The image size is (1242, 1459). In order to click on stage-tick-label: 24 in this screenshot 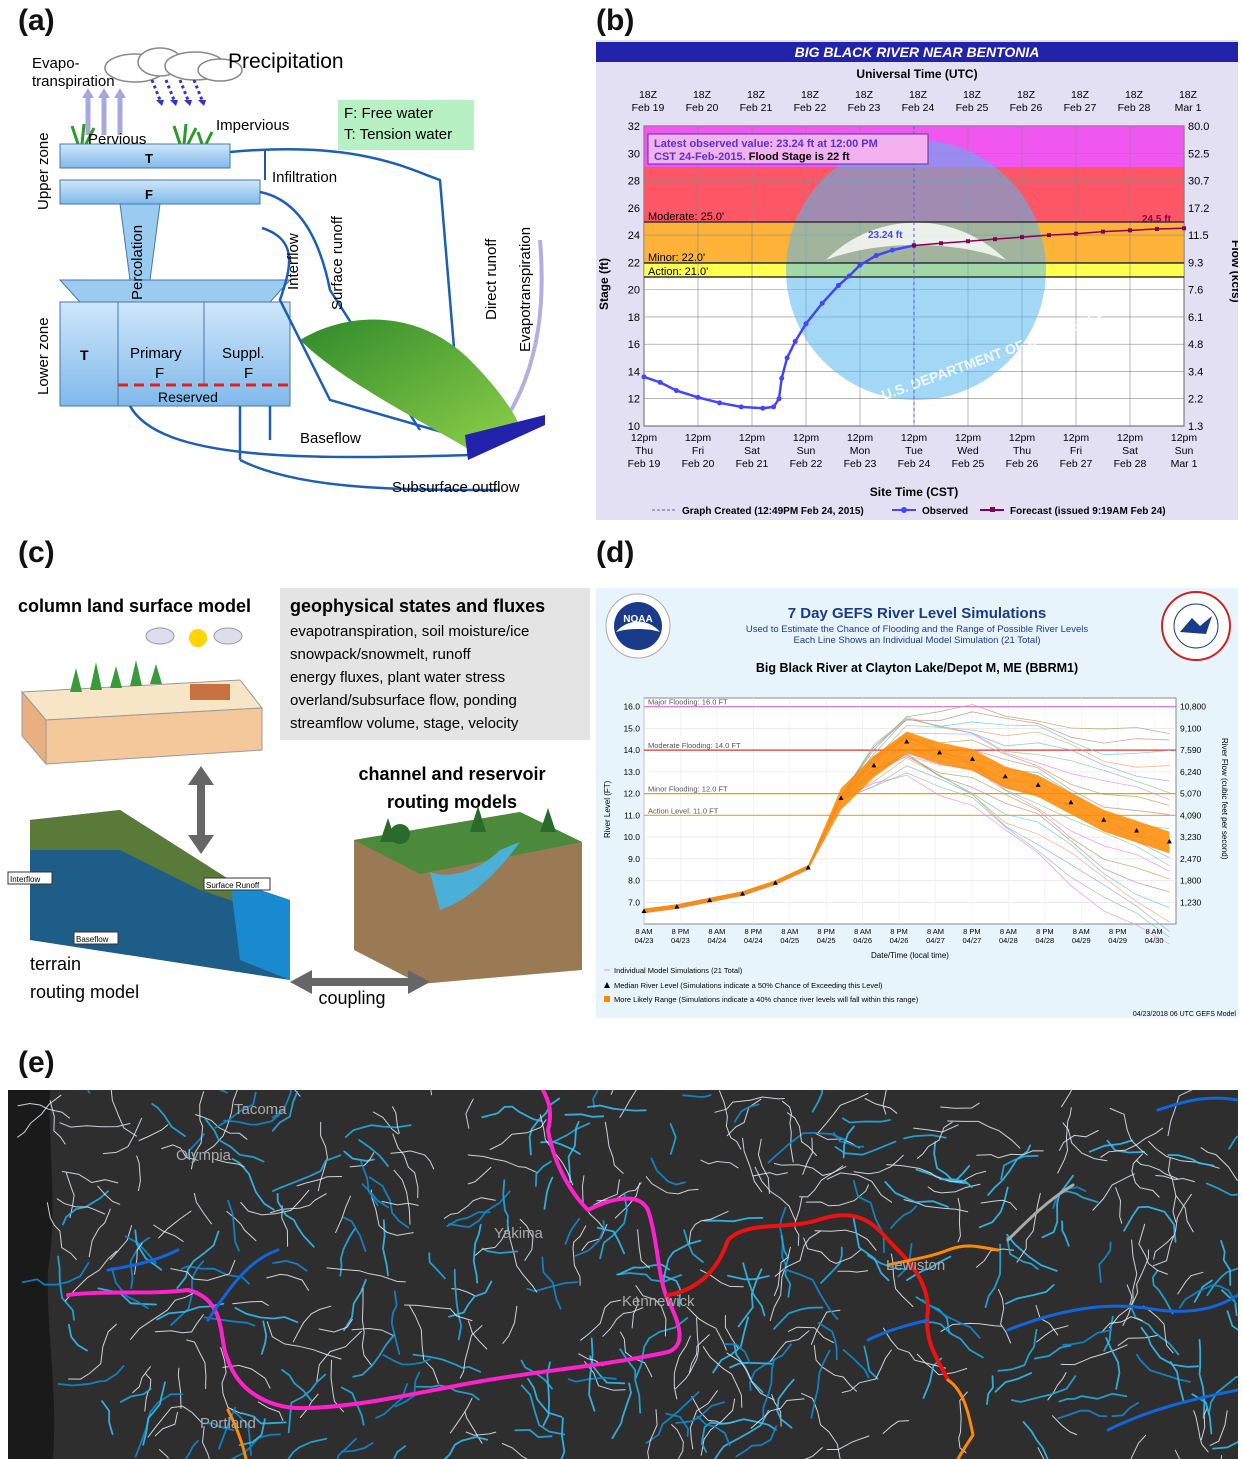, I will do `click(634, 236)`.